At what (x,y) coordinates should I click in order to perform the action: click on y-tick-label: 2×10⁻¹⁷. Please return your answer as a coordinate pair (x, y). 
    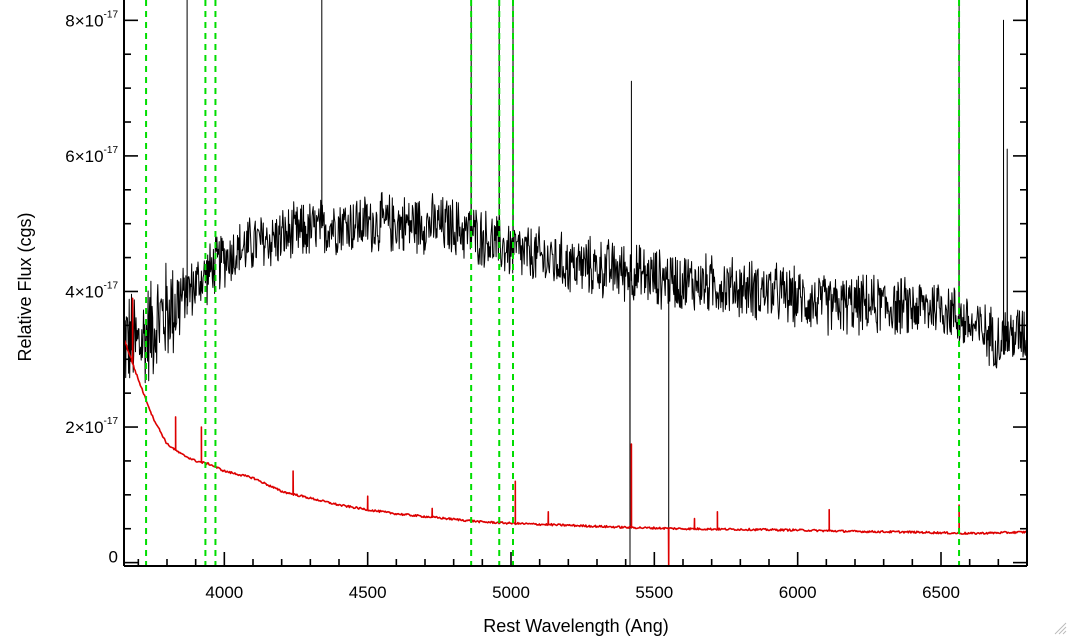
    Looking at the image, I should click on (91, 426).